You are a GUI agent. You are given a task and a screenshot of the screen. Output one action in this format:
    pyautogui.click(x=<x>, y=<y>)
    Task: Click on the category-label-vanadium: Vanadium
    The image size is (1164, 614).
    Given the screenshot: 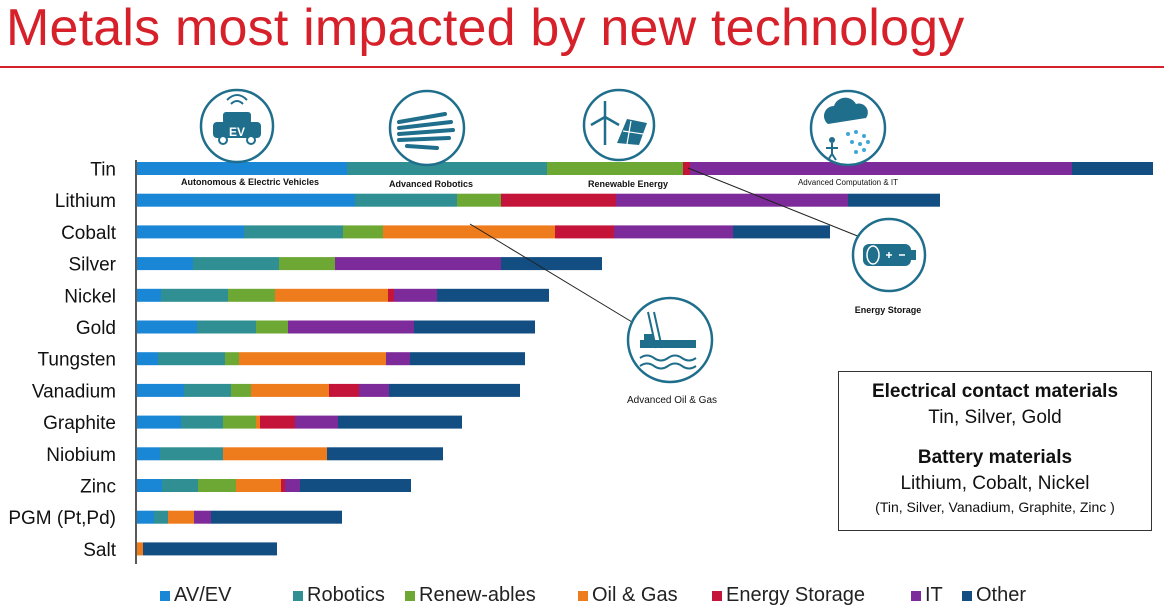 What is the action you would take?
    pyautogui.click(x=74, y=391)
    